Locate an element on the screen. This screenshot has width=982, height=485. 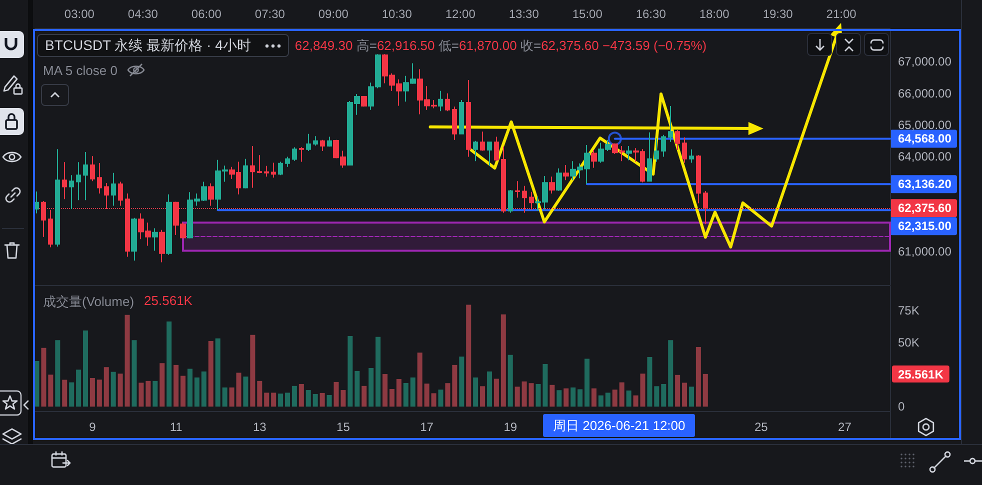
point is located at coordinates (615, 139).